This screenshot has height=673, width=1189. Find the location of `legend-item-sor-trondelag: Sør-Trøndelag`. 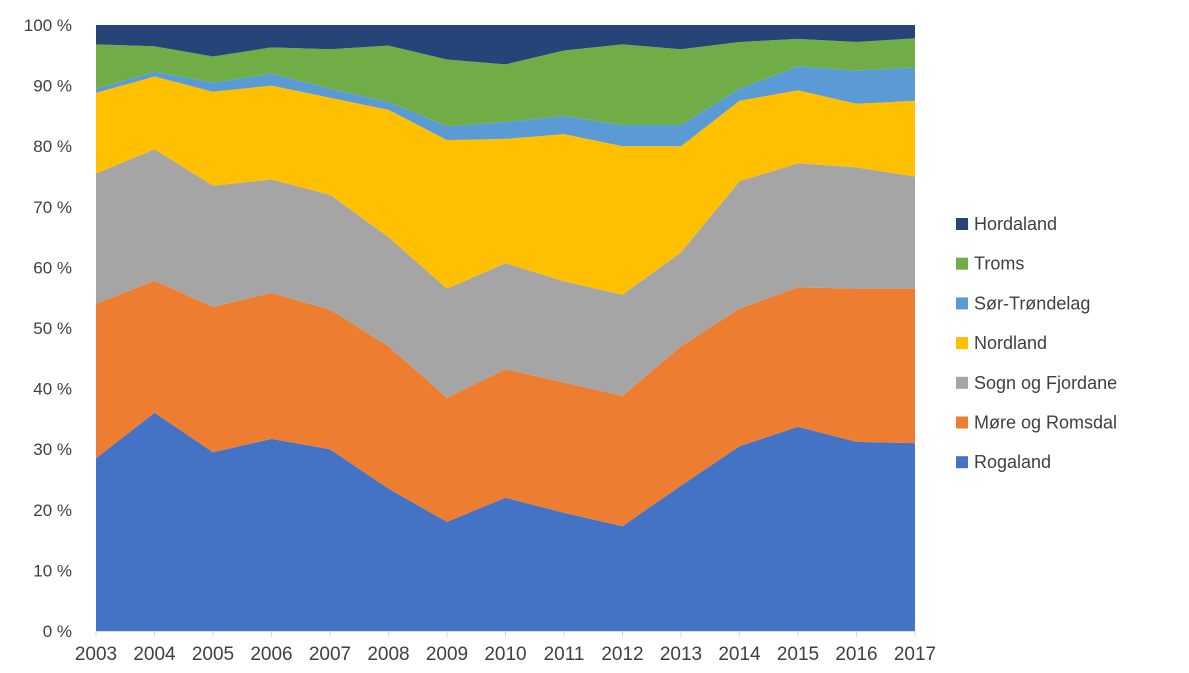

legend-item-sor-trondelag: Sør-Trøndelag is located at coordinates (1023, 303).